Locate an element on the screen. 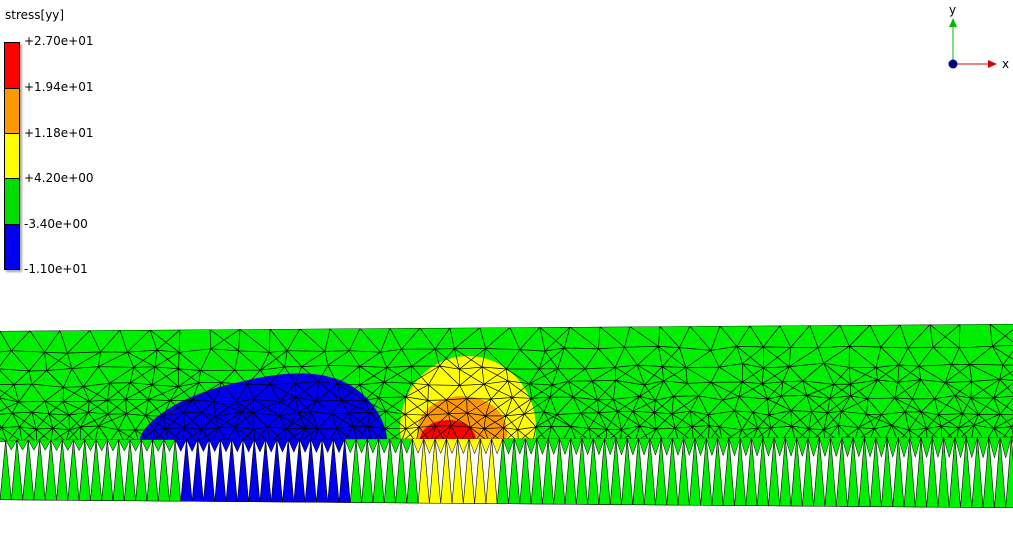  axis-origin-icon is located at coordinates (953, 64).